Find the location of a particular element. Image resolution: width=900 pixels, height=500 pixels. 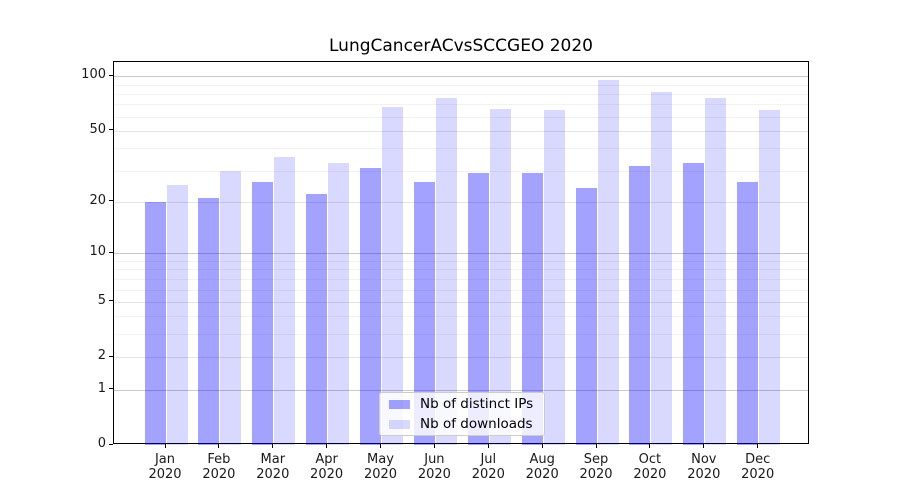

bar-jan-downloads is located at coordinates (177, 314).